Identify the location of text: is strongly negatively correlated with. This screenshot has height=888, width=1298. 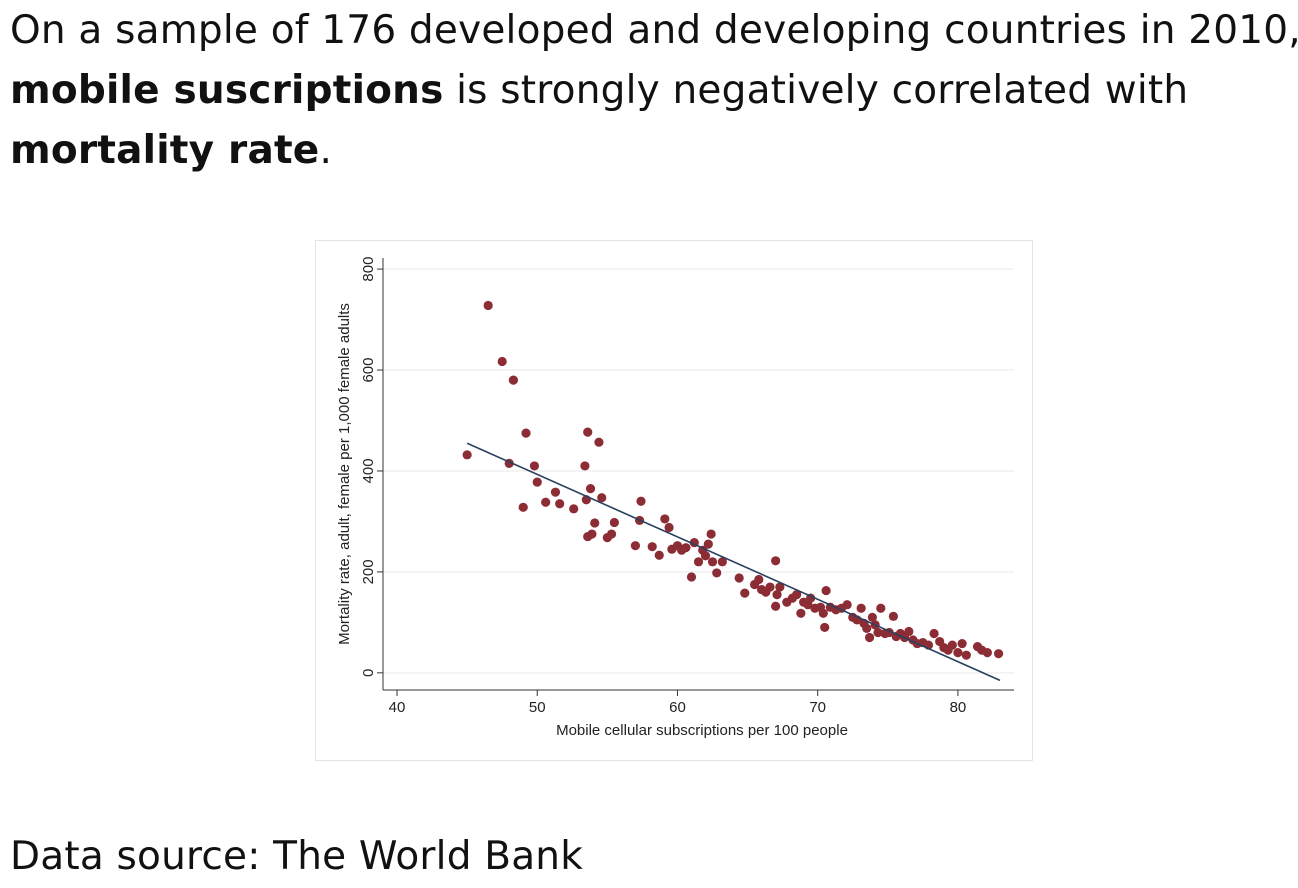
(816, 90).